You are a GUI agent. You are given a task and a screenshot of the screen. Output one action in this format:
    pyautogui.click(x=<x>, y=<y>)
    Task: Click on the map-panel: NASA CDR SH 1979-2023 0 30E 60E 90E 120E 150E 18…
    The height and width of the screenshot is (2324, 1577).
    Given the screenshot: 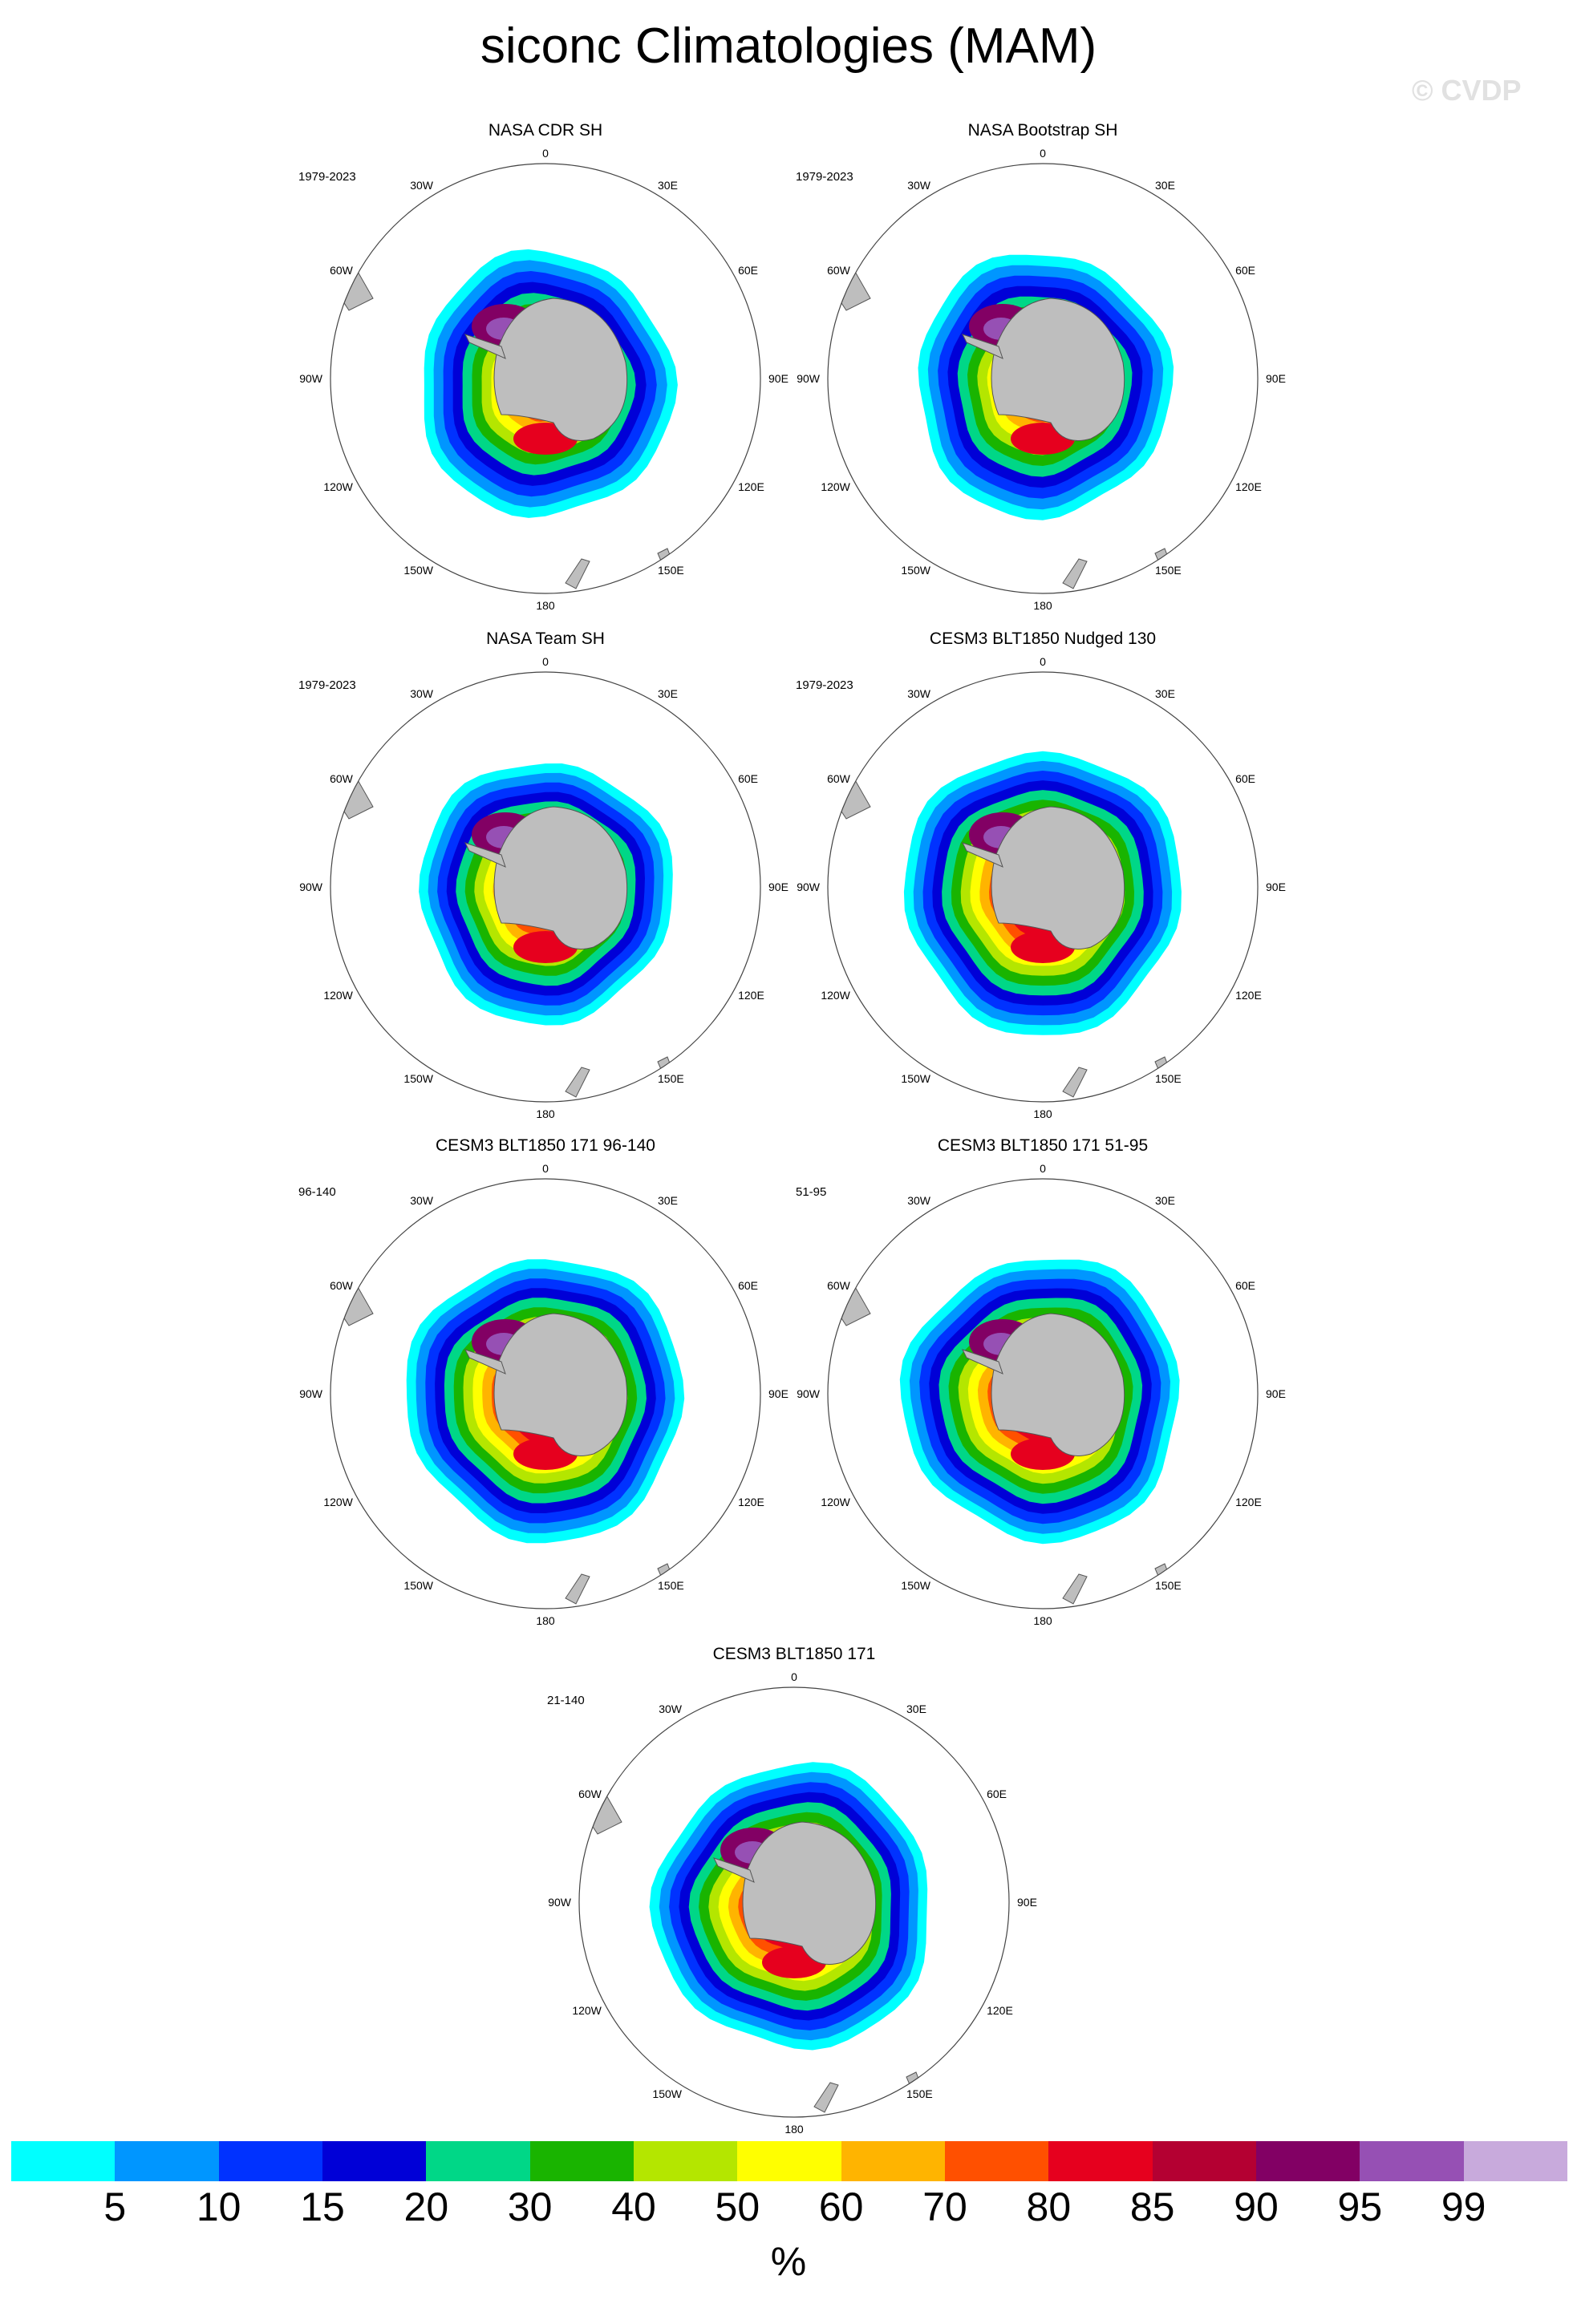 What is the action you would take?
    pyautogui.click(x=545, y=377)
    